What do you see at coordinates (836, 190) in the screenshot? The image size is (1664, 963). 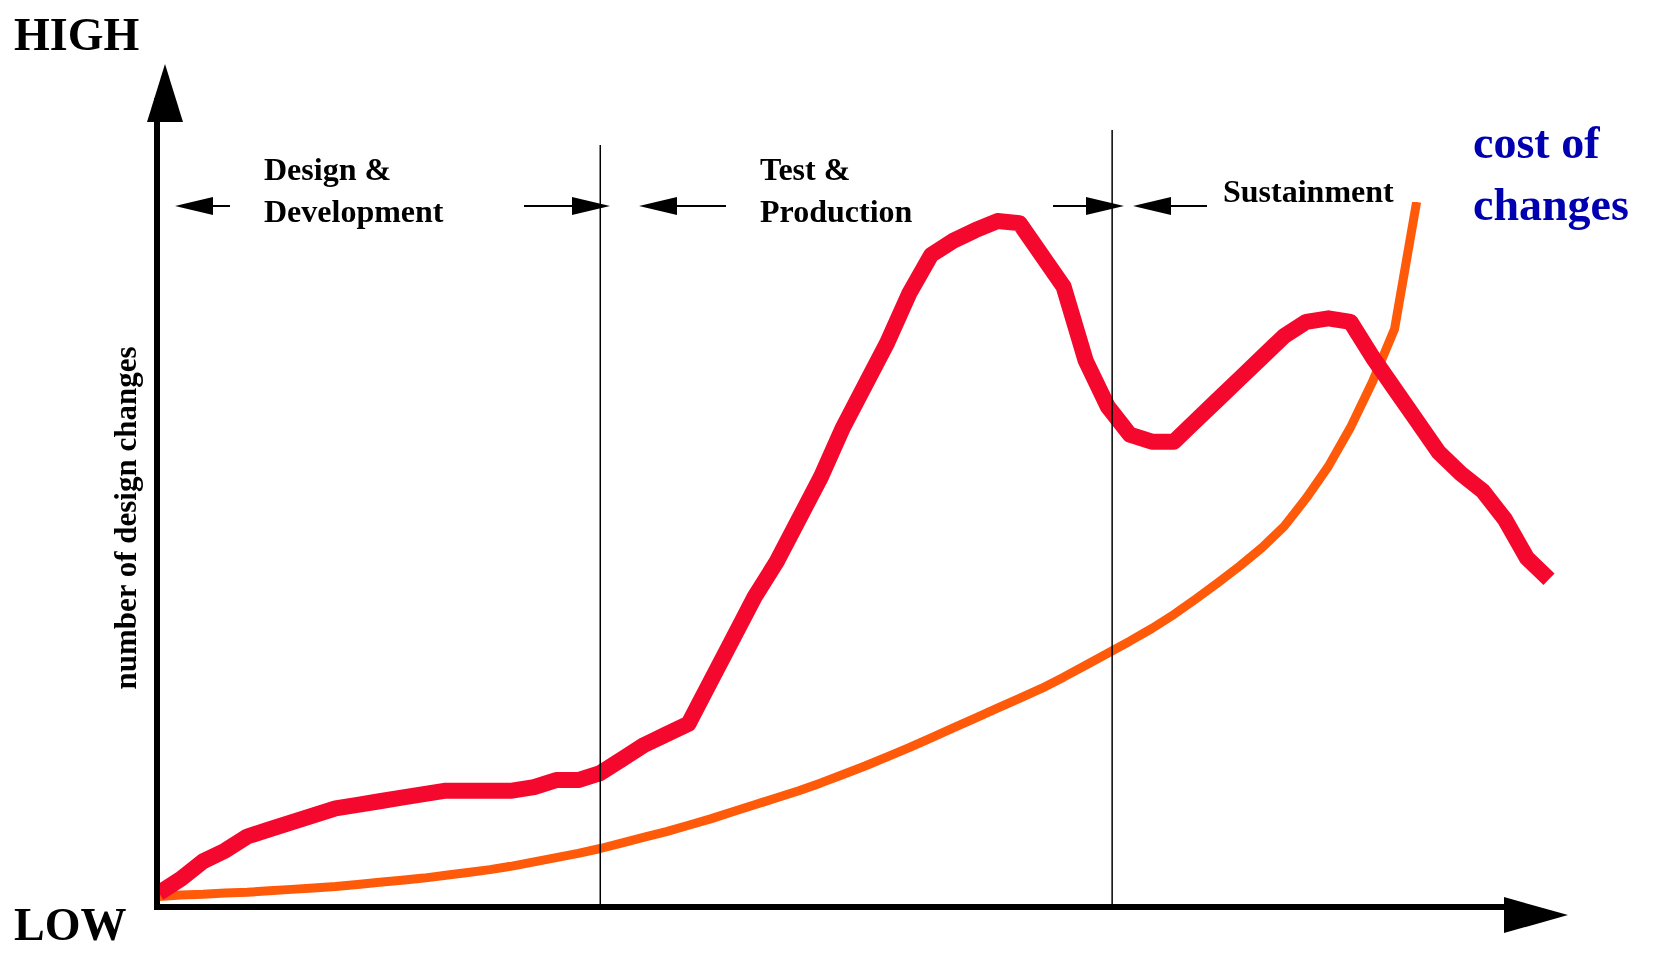 I see `annotation: Test & Production` at bounding box center [836, 190].